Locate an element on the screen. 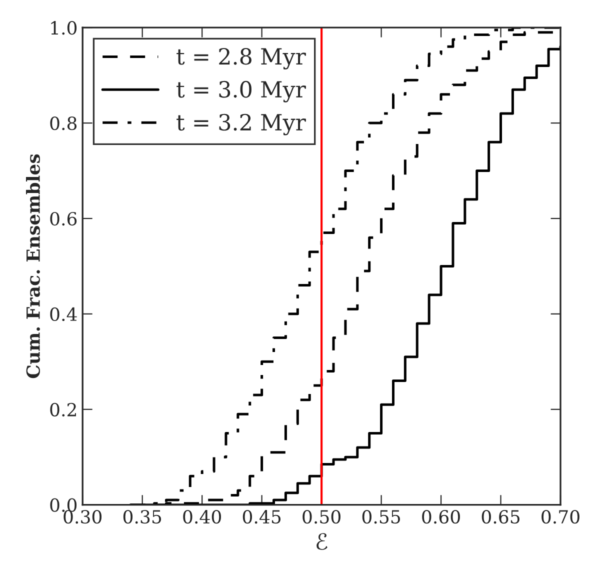 The height and width of the screenshot is (587, 590). legend-label: t = 2.8 Myr is located at coordinates (241, 59).